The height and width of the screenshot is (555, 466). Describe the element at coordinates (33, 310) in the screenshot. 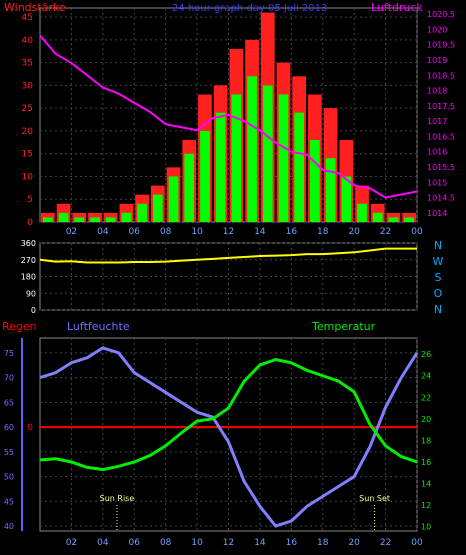

I see `direction-y-tick-label: 0` at that location.